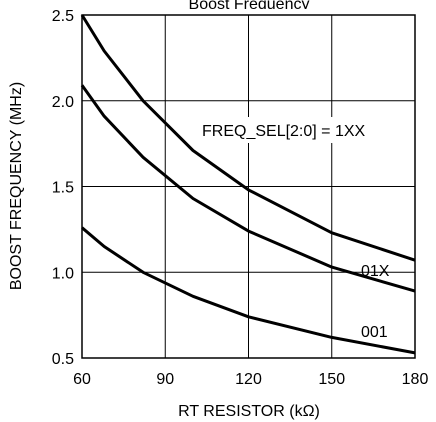  Describe the element at coordinates (165, 379) in the screenshot. I see `x-tick-label: 90` at that location.